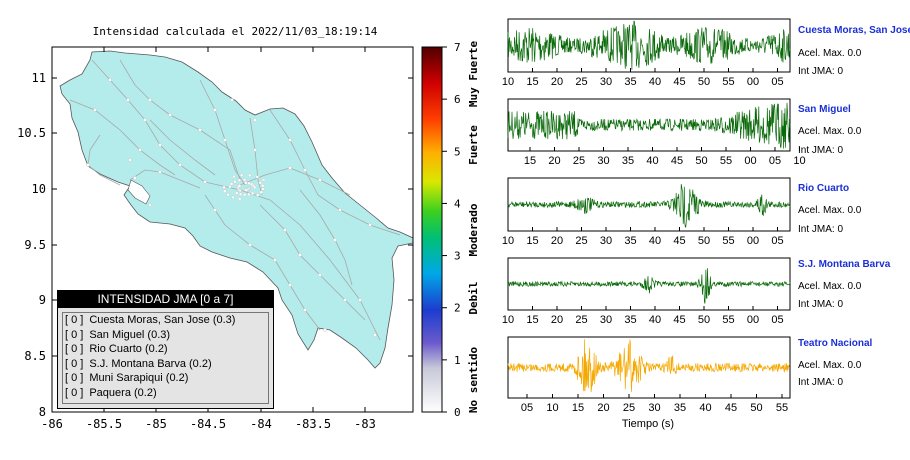 The height and width of the screenshot is (460, 910). Describe the element at coordinates (646, 291) in the screenshot. I see `trace-panel-4: 10 15 20 25 30 35 40 45 50 55 00 05` at that location.